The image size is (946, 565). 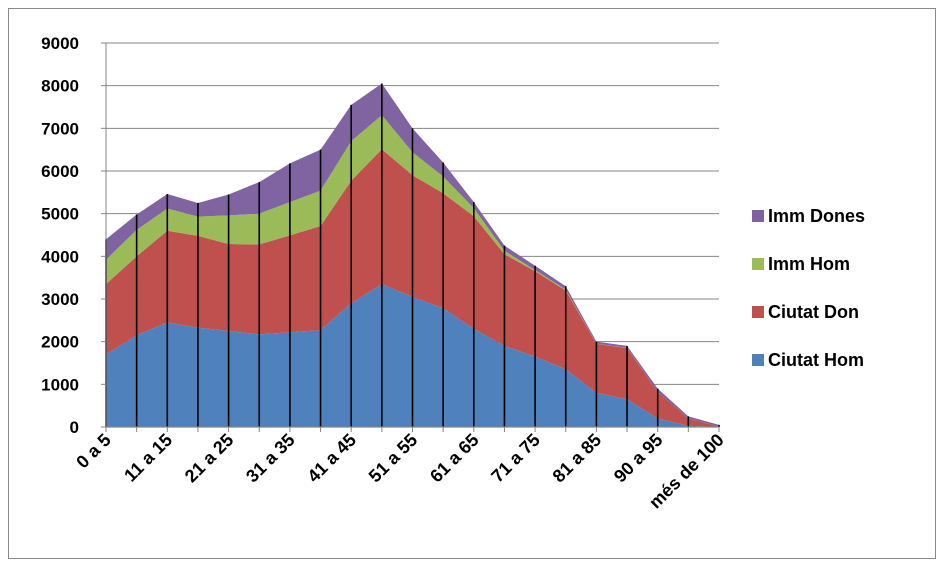 What do you see at coordinates (74, 427) in the screenshot?
I see `y-tick-label: 0` at bounding box center [74, 427].